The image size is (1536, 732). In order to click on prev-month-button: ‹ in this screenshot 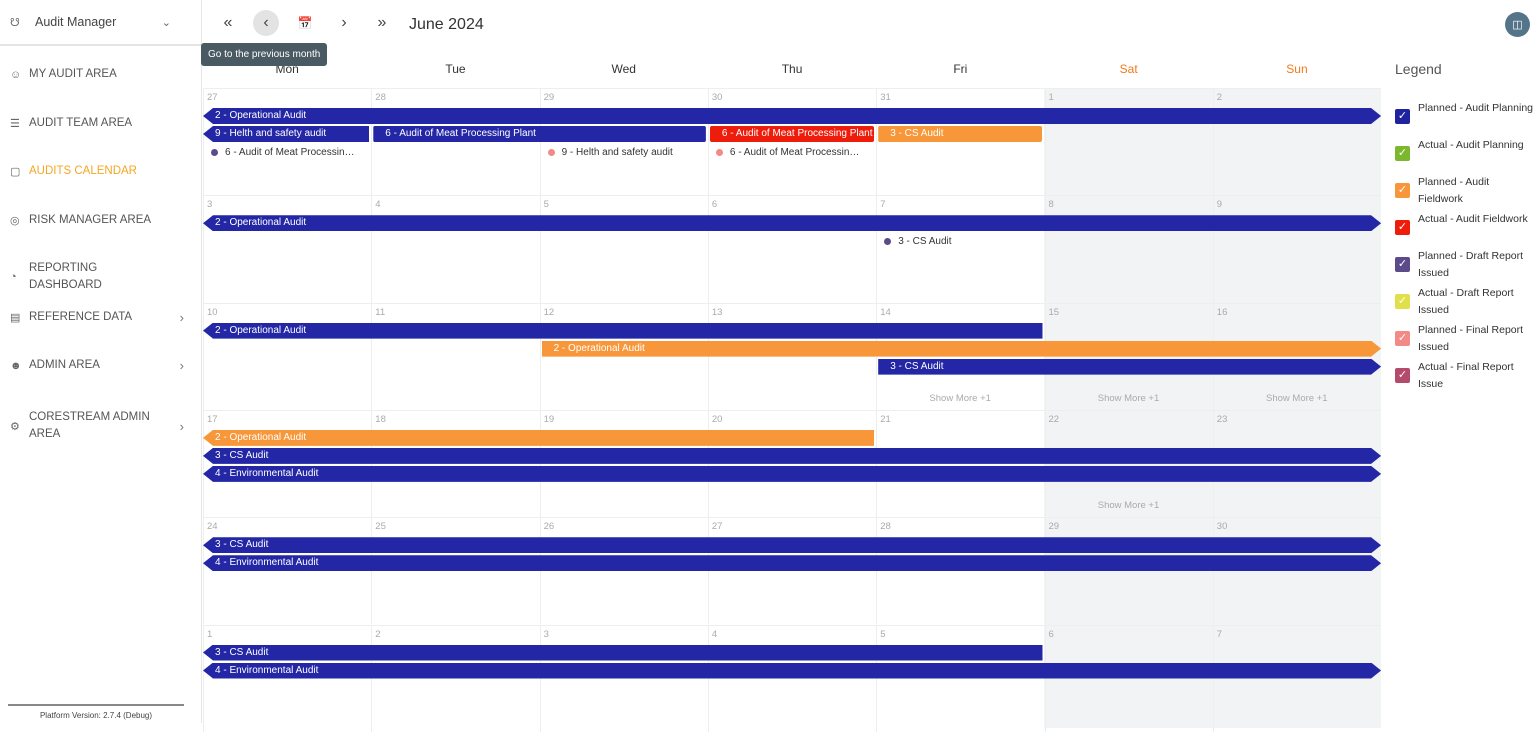, I will do `click(266, 23)`.